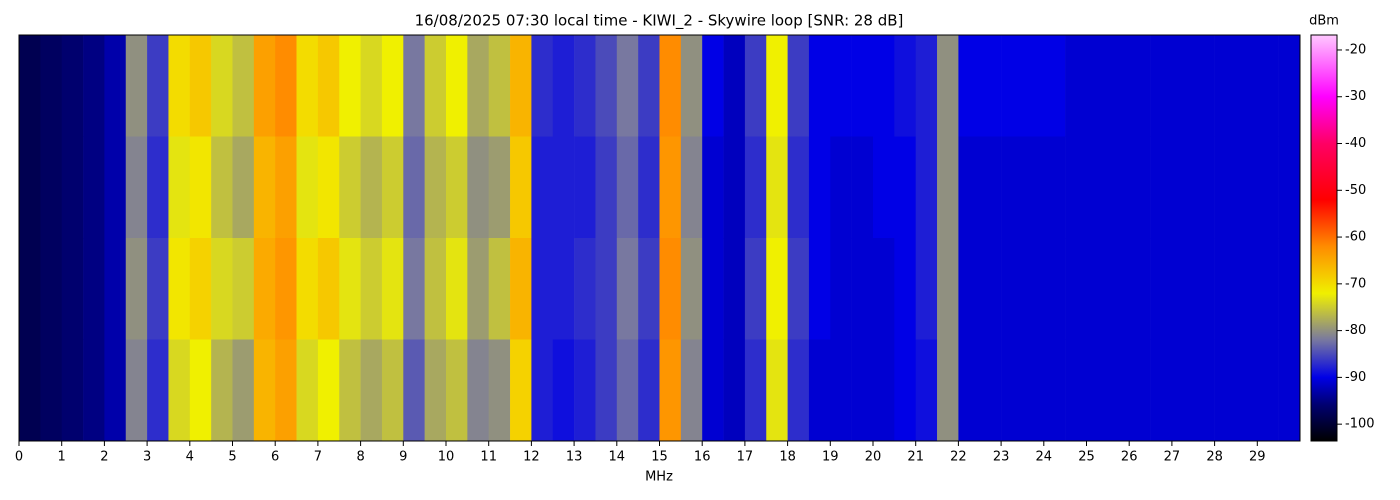  Describe the element at coordinates (1355, 190) in the screenshot. I see `colorbar-tick-label: -50` at that location.